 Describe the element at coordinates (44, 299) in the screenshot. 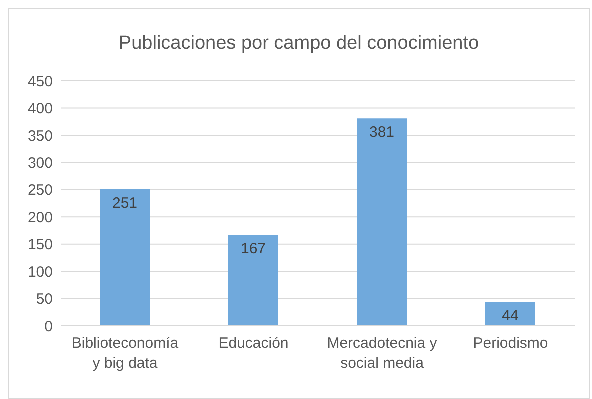

I see `y-tick-label: 50` at that location.